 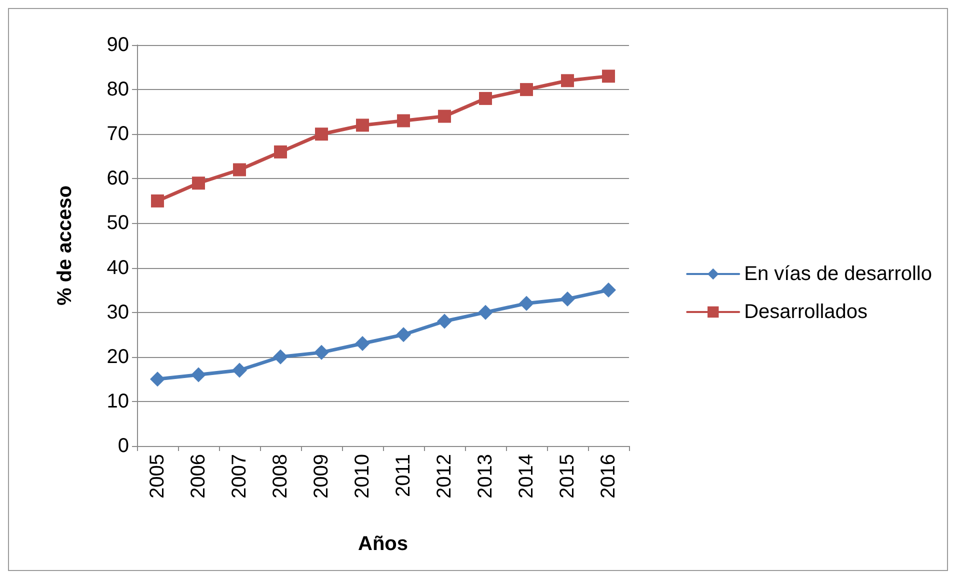 What do you see at coordinates (117, 45) in the screenshot?
I see `y-tick-label: 90` at bounding box center [117, 45].